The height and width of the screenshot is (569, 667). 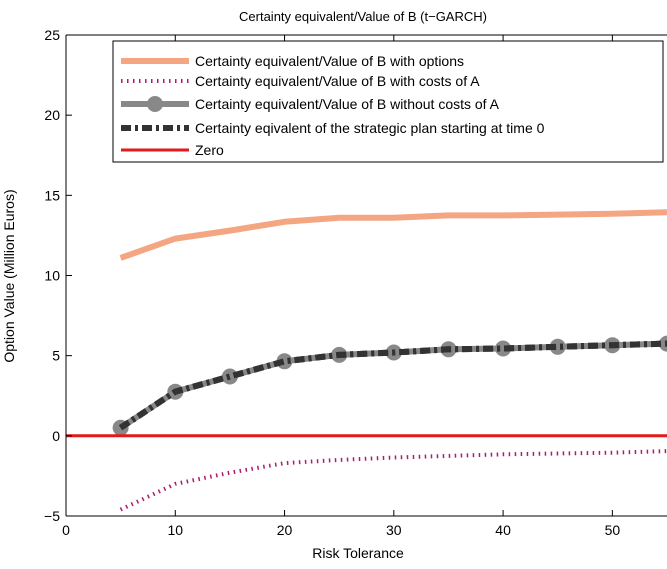 What do you see at coordinates (358, 553) in the screenshot?
I see `x-axis-label: Risk Tolerance` at bounding box center [358, 553].